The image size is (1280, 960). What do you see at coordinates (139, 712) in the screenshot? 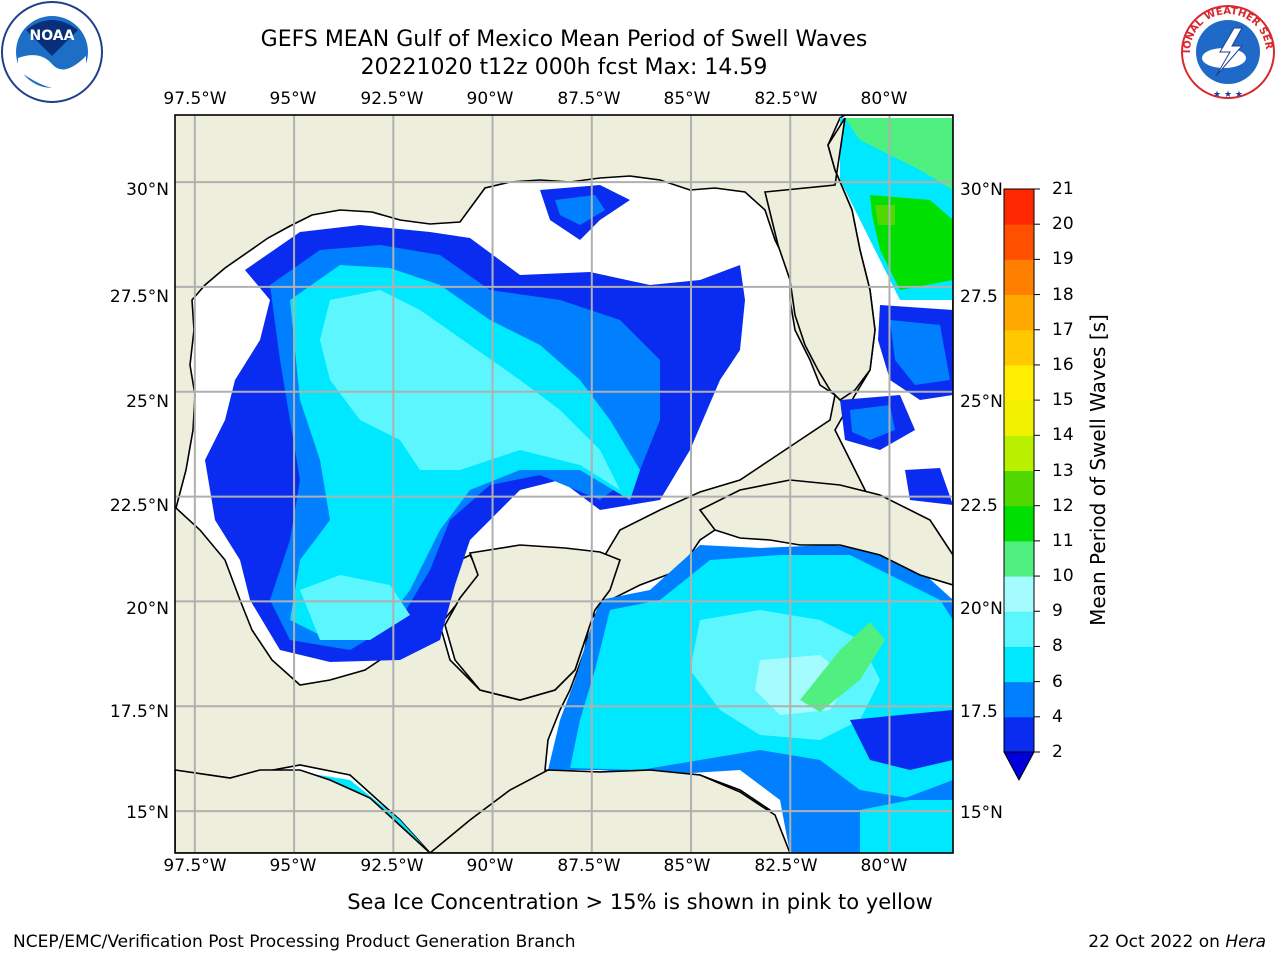
I see `left-lat-label: 17.5°N` at bounding box center [139, 712].